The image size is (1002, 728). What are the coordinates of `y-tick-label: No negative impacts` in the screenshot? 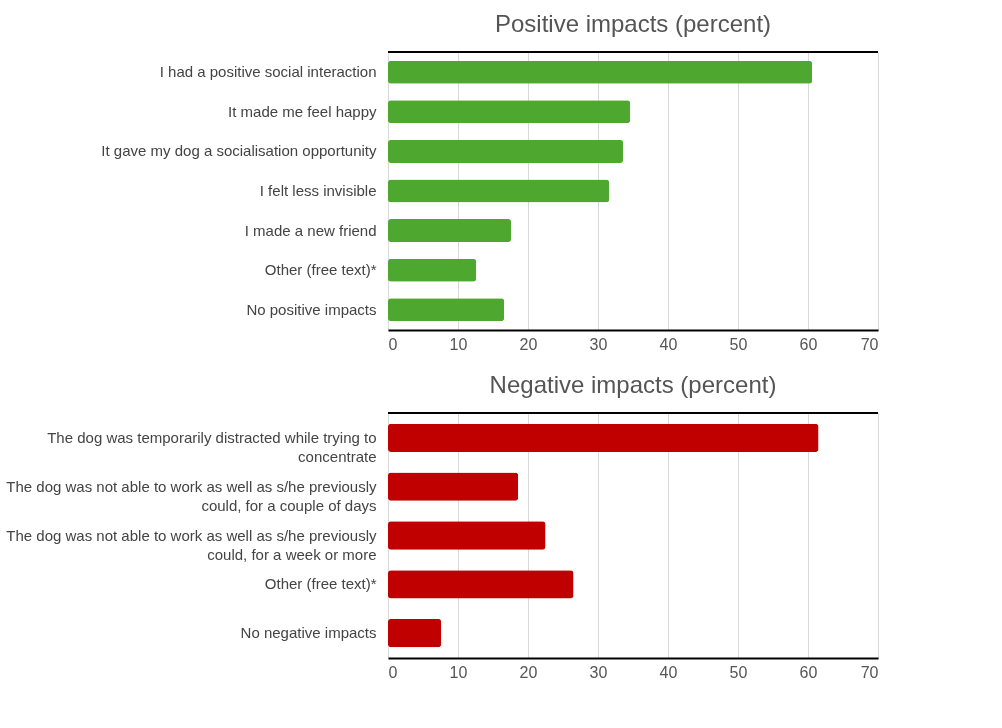 It's located at (308, 633).